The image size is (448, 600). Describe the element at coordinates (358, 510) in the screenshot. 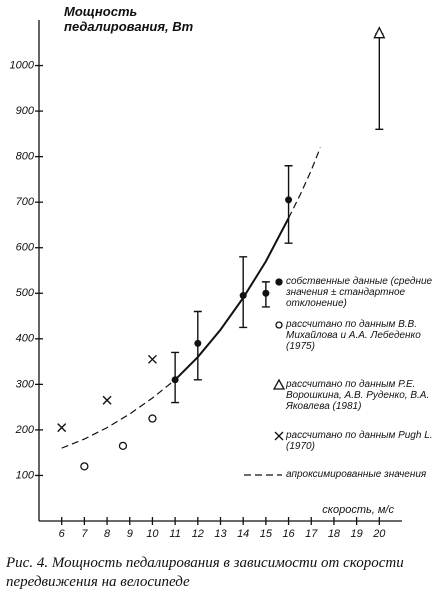

I see `x-axis-title: скорость, м/с` at that location.